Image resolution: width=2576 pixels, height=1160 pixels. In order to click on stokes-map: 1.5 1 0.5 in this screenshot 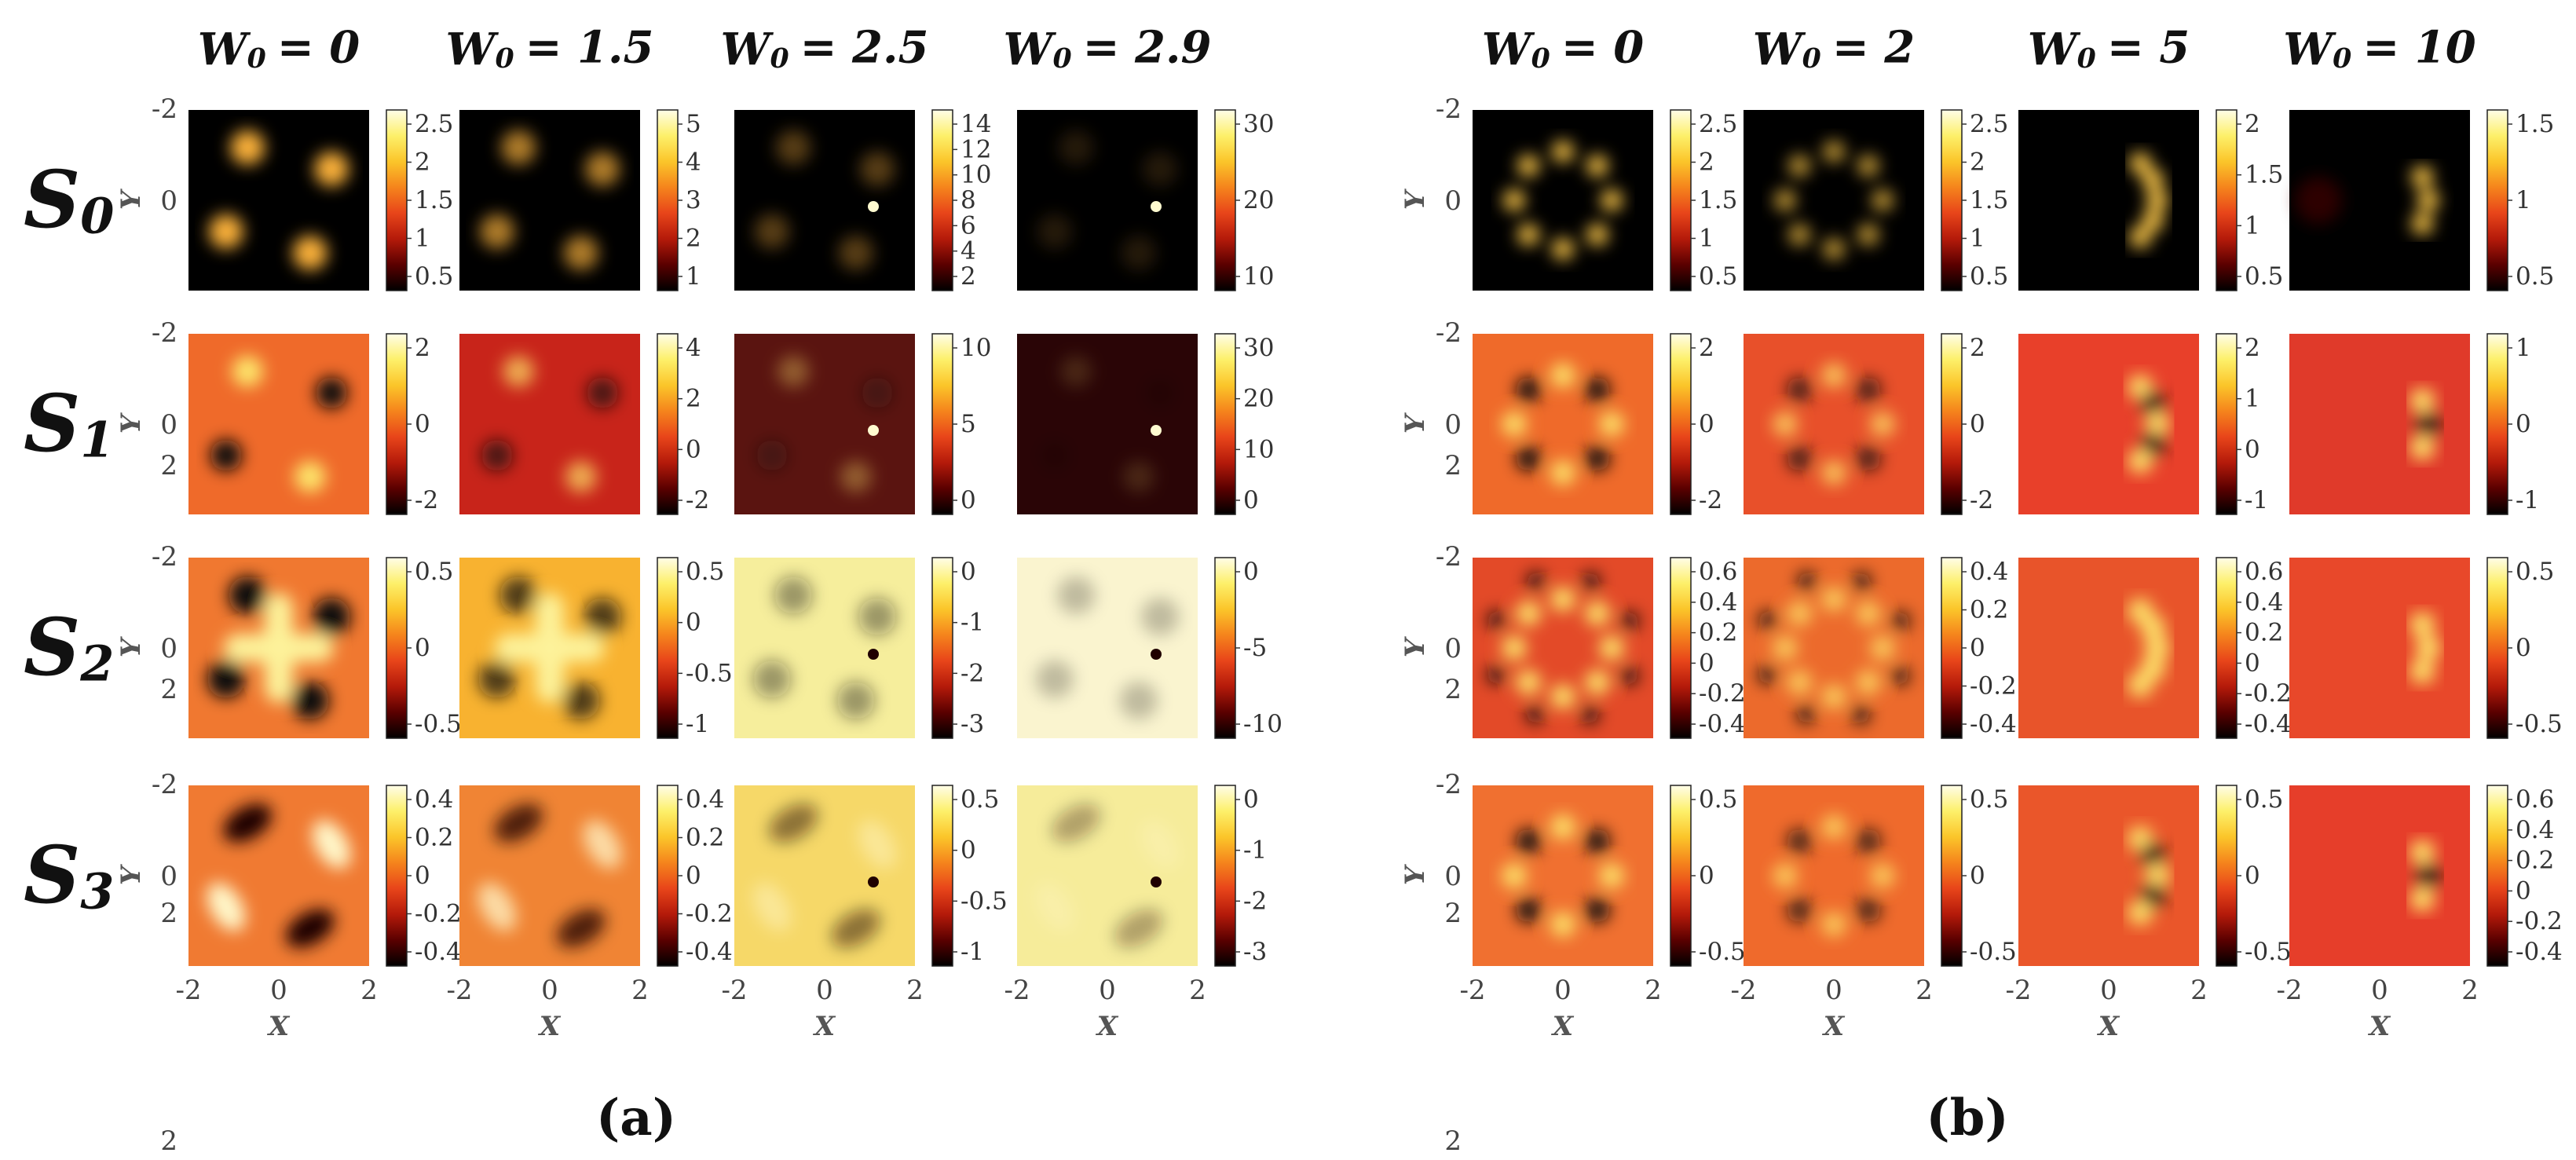, I will do `click(2421, 200)`.